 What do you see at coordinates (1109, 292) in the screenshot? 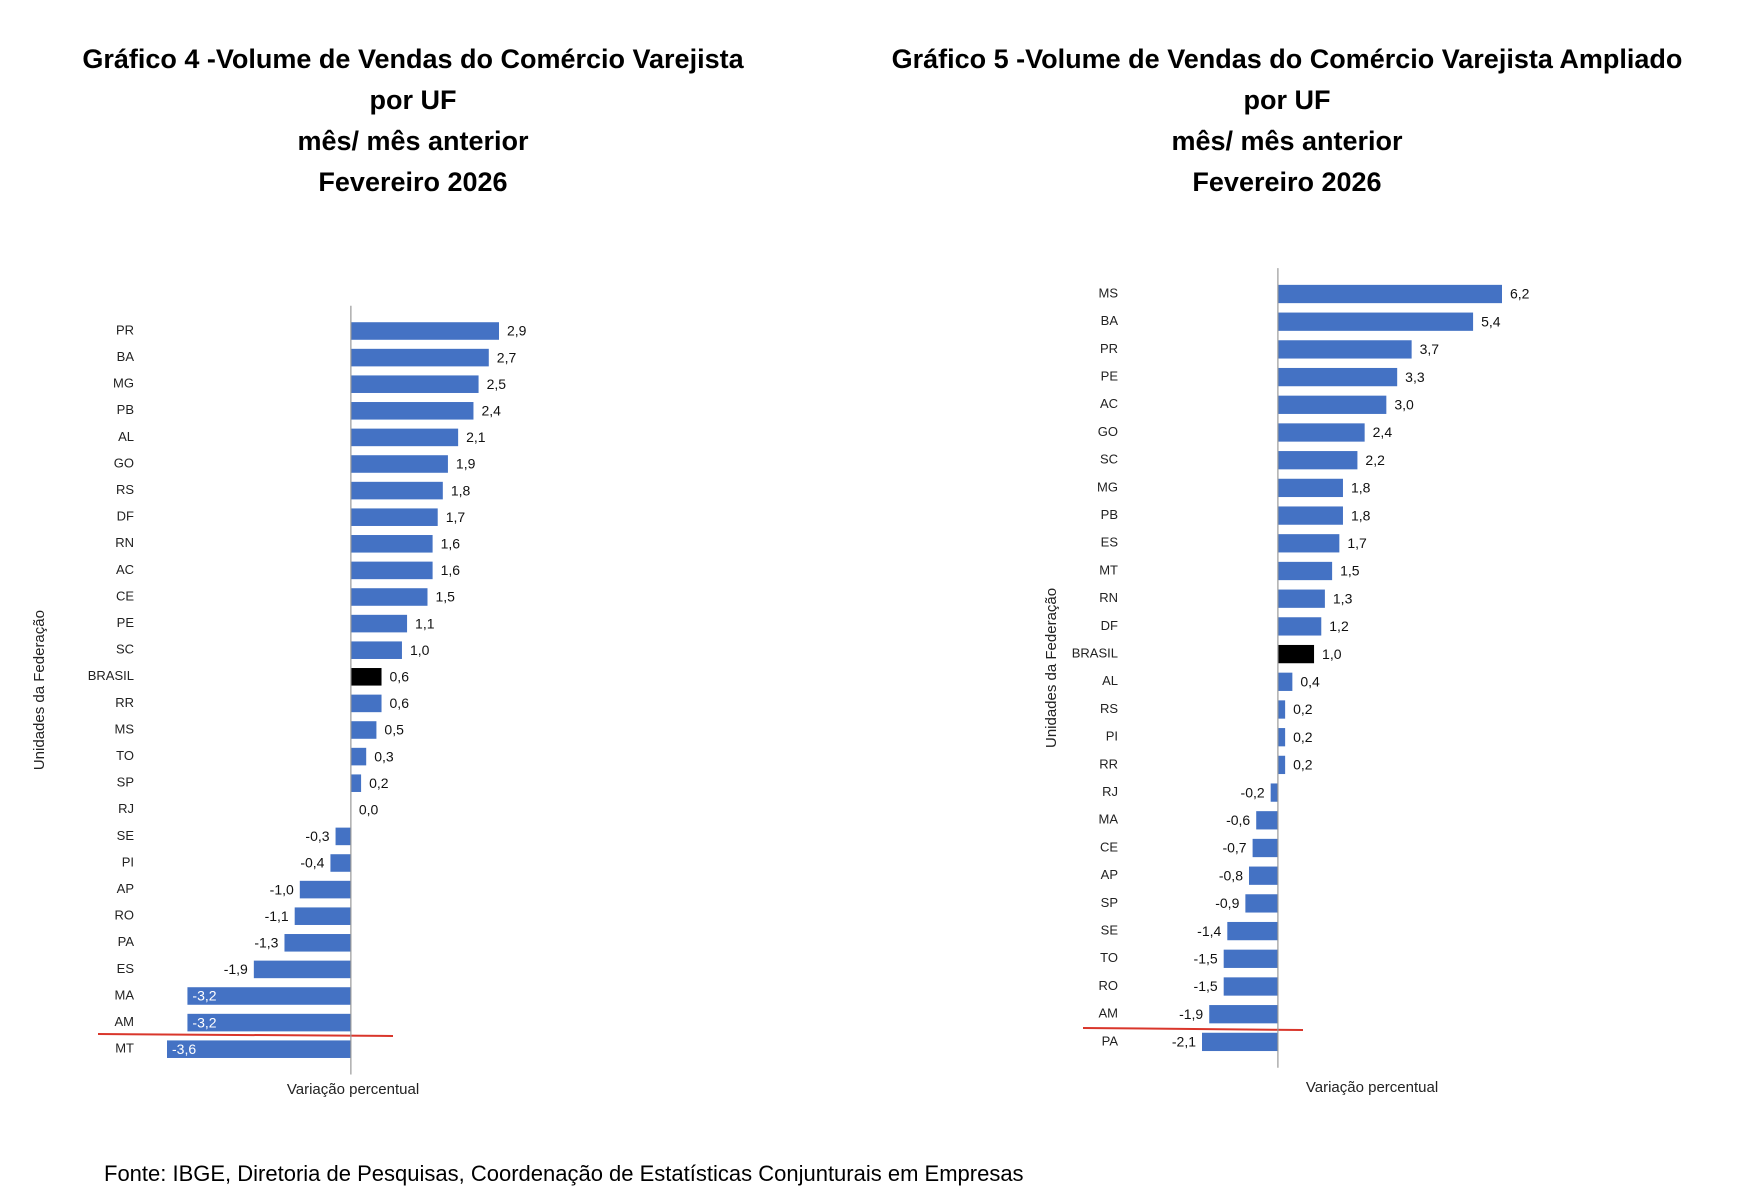
I see `y-tick-label: MS` at bounding box center [1109, 292].